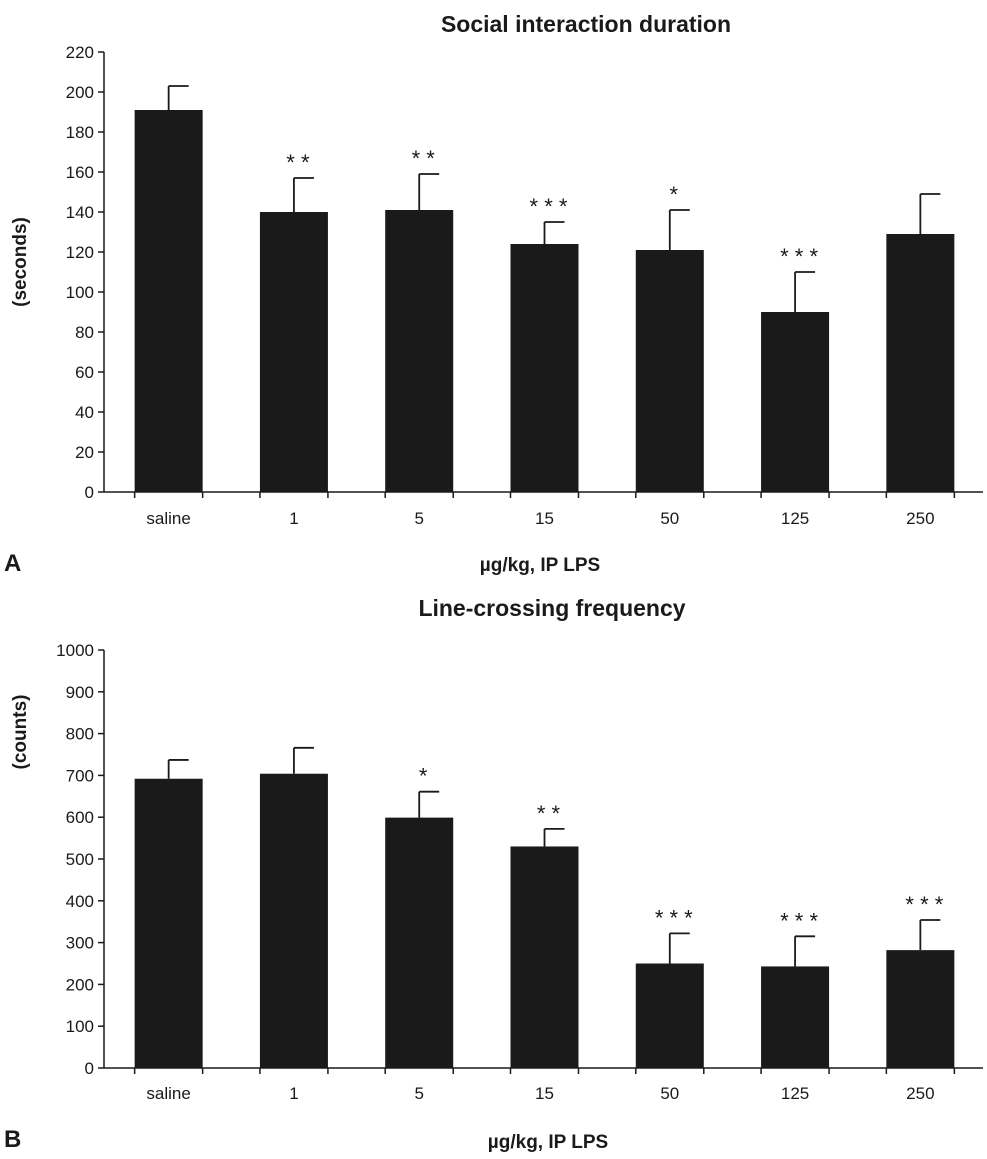 The width and height of the screenshot is (987, 1159). Describe the element at coordinates (80, 132) in the screenshot. I see `y-tick-label: 180` at that location.